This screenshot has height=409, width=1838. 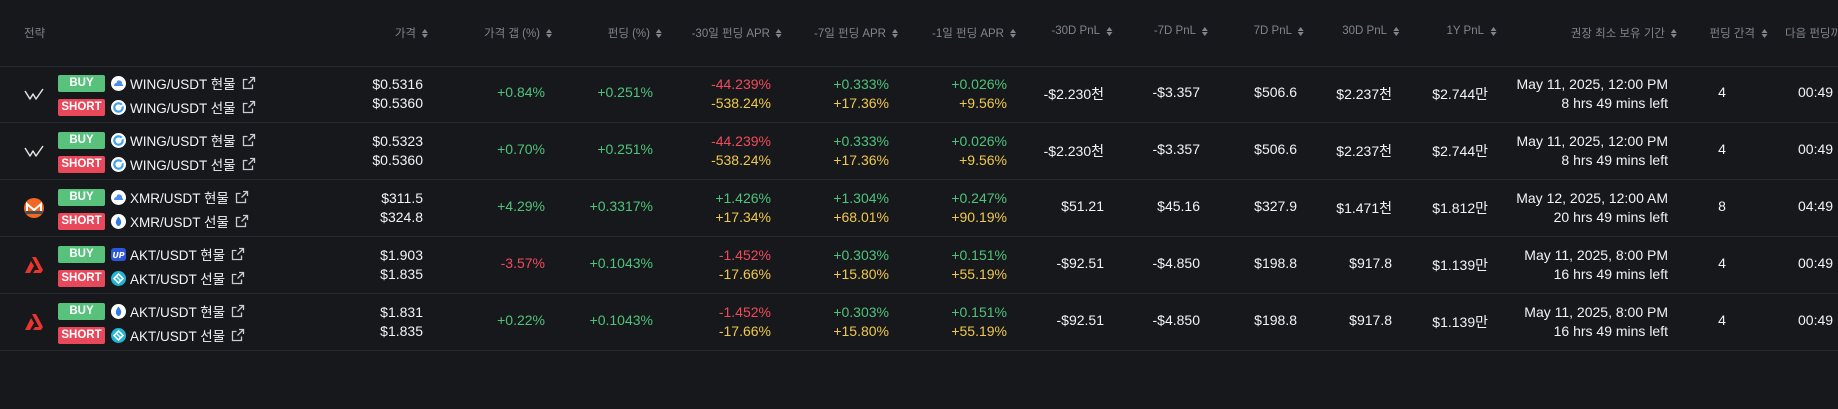 What do you see at coordinates (1732, 34) in the screenshot?
I see `col-interval-label: 펀딩 간격` at bounding box center [1732, 34].